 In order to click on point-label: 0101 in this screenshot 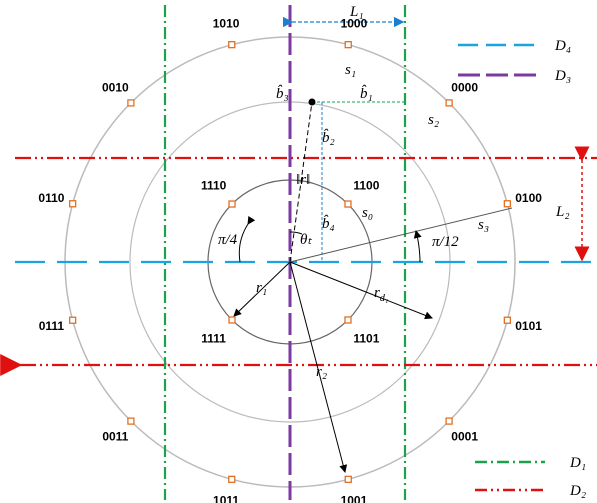, I will do `click(528, 326)`.